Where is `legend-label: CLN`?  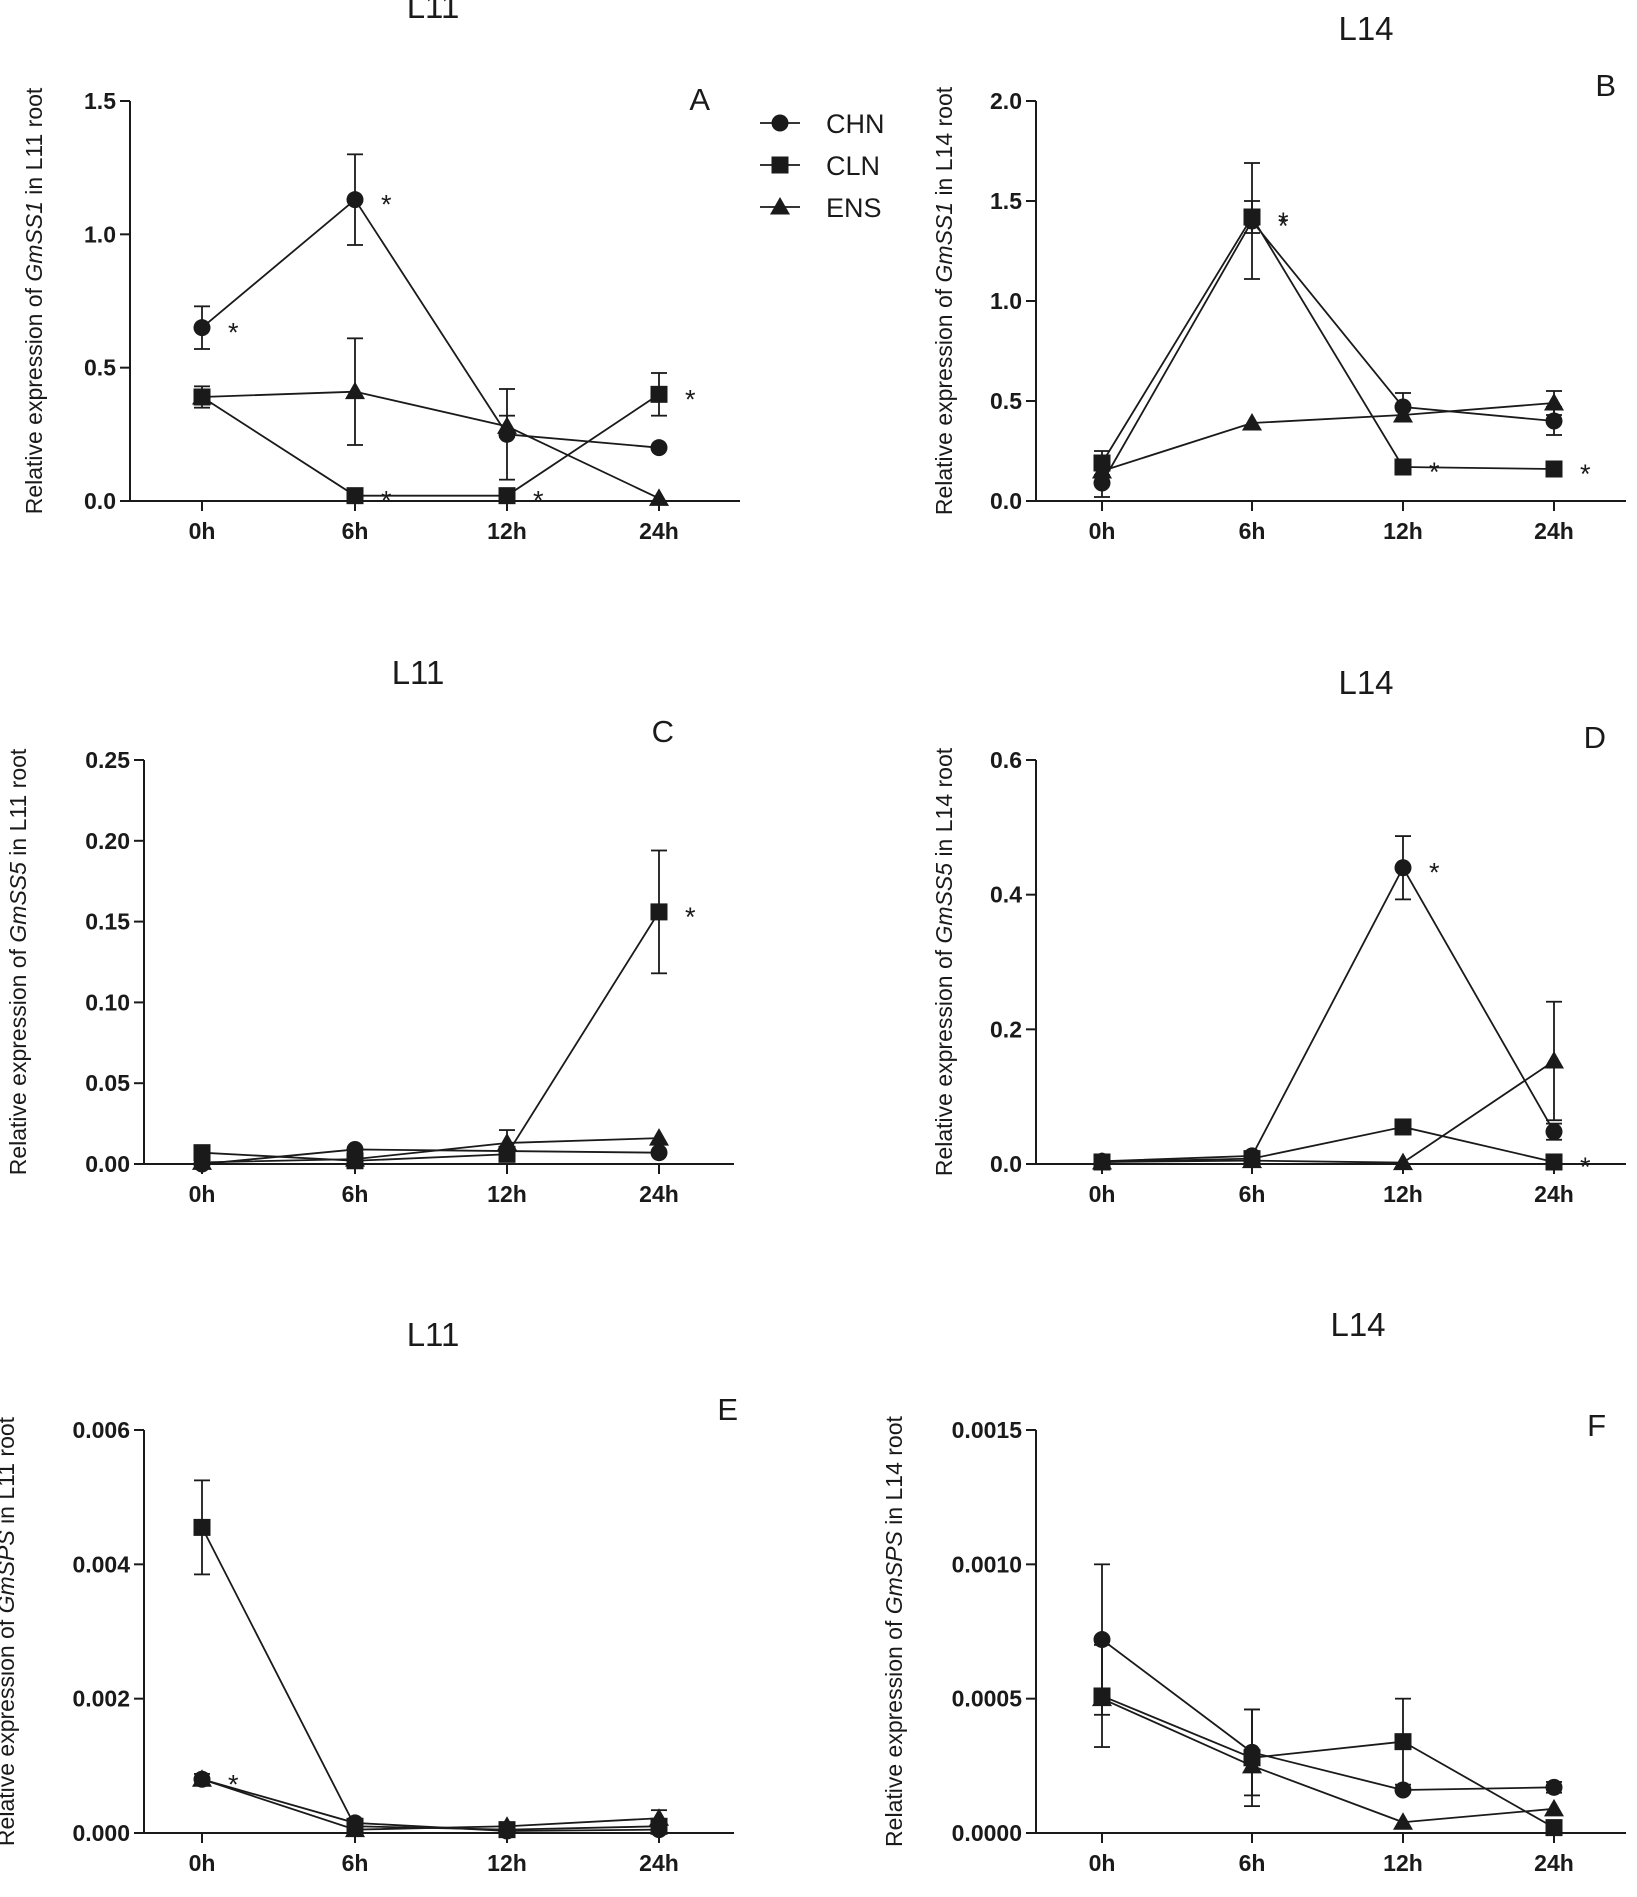 legend-label: CLN is located at coordinates (853, 166).